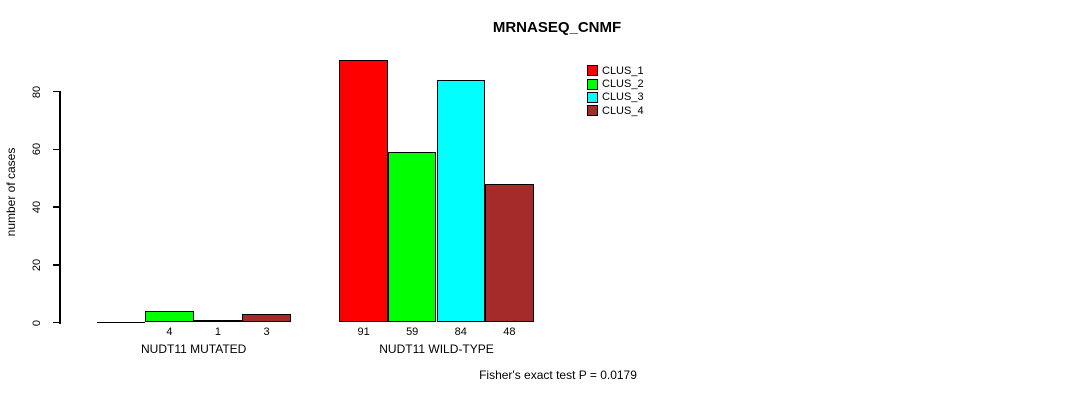 This screenshot has height=400, width=1090. Describe the element at coordinates (623, 84) in the screenshot. I see `legend-label-clus-2: CLUS_2` at that location.